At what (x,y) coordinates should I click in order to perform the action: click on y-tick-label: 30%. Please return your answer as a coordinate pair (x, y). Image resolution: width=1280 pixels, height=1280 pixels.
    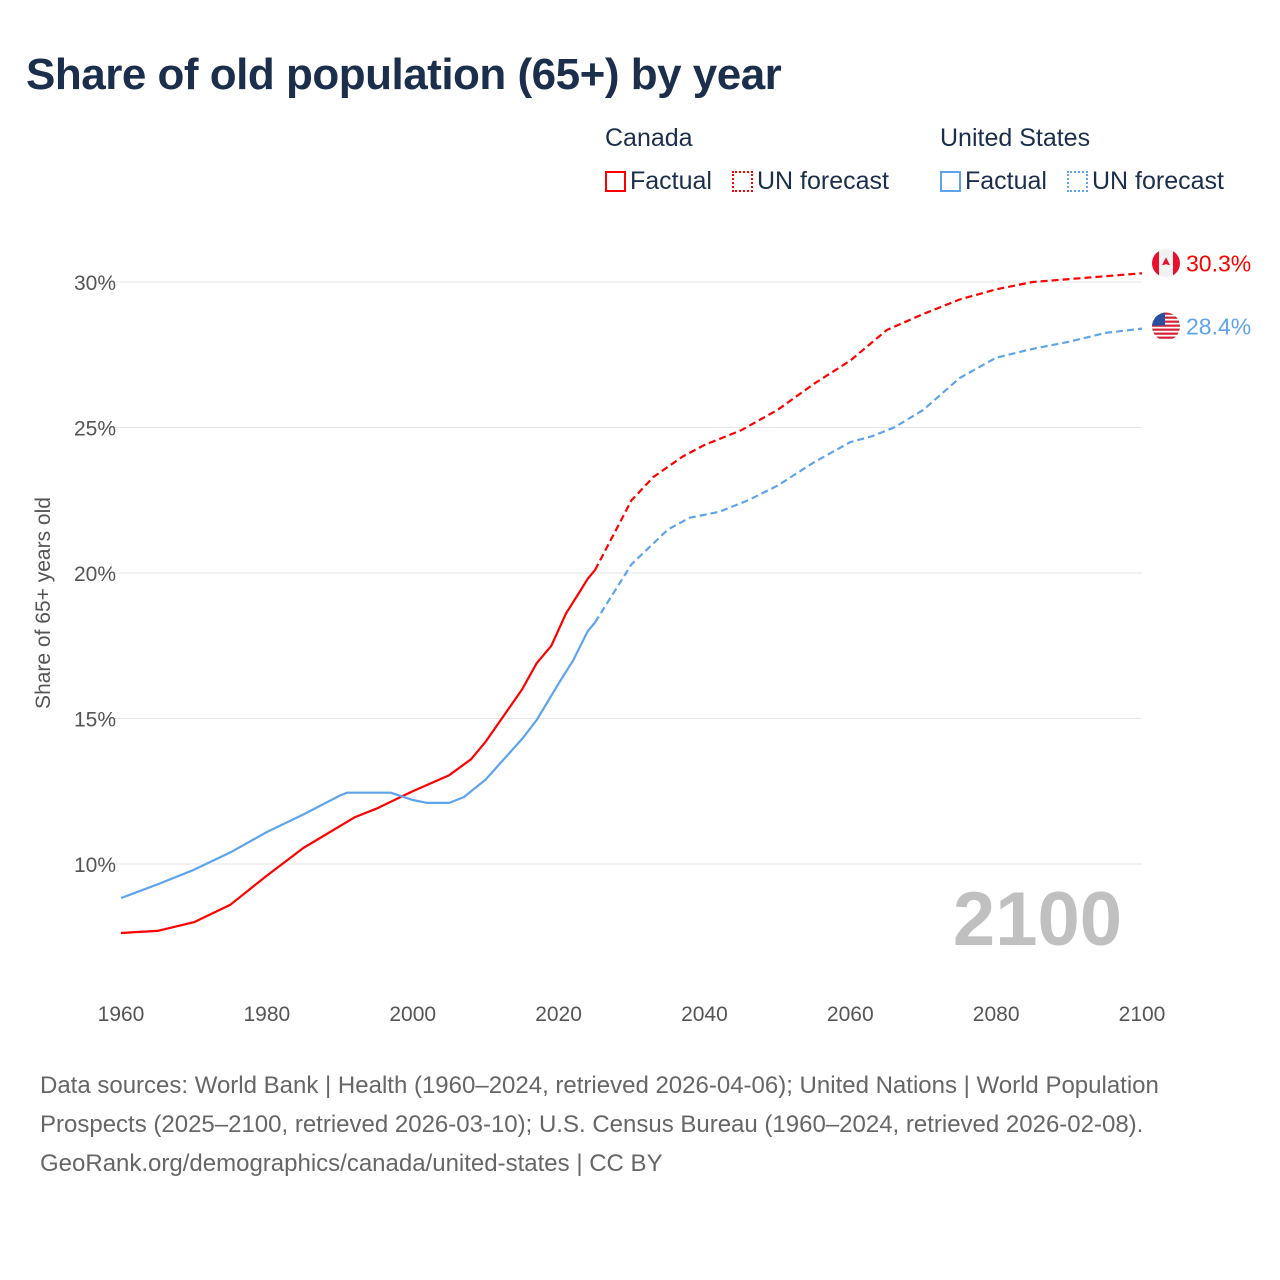
    Looking at the image, I should click on (95, 283).